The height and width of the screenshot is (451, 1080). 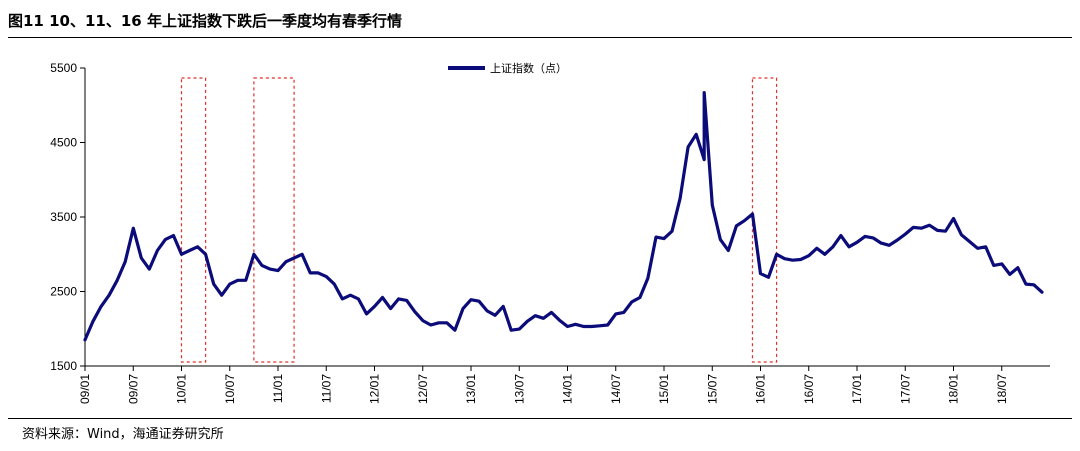 What do you see at coordinates (568, 389) in the screenshot?
I see `x-tick-label: 14/01` at bounding box center [568, 389].